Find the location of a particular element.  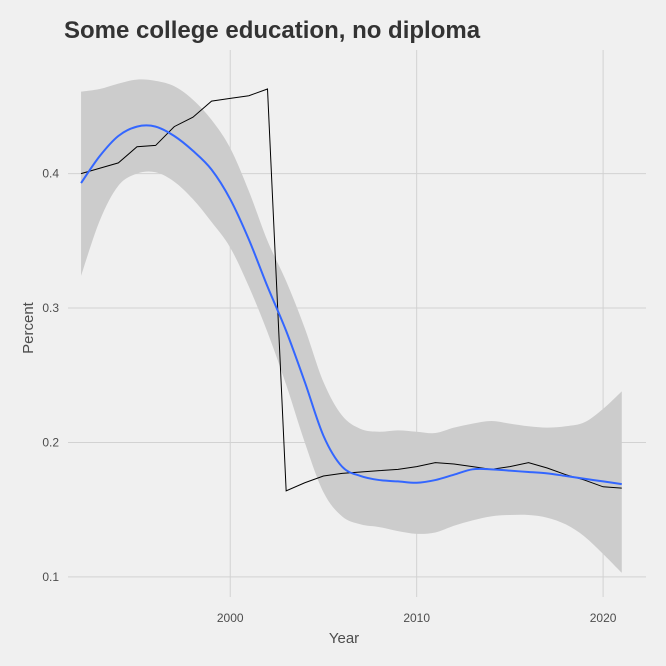

y-tick-label: 0.2 is located at coordinates (50, 442).